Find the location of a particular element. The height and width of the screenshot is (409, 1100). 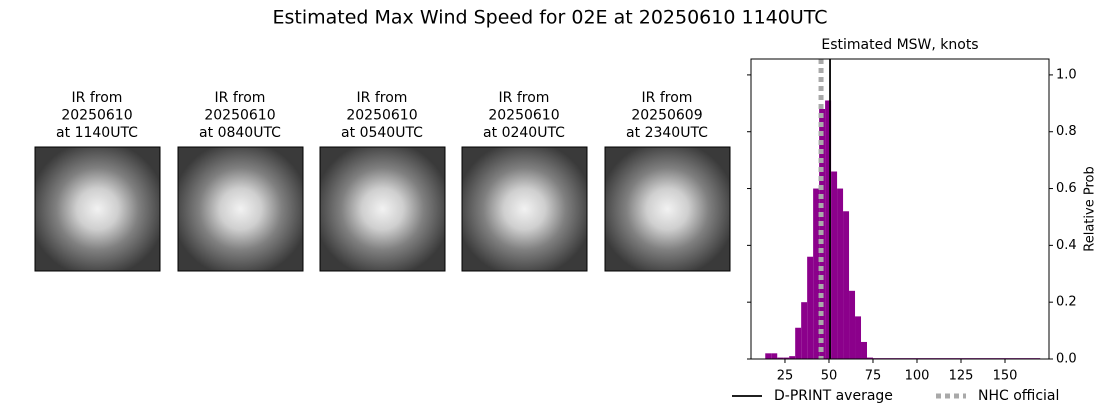

y-tick-label: 0.8 is located at coordinates (1066, 131).